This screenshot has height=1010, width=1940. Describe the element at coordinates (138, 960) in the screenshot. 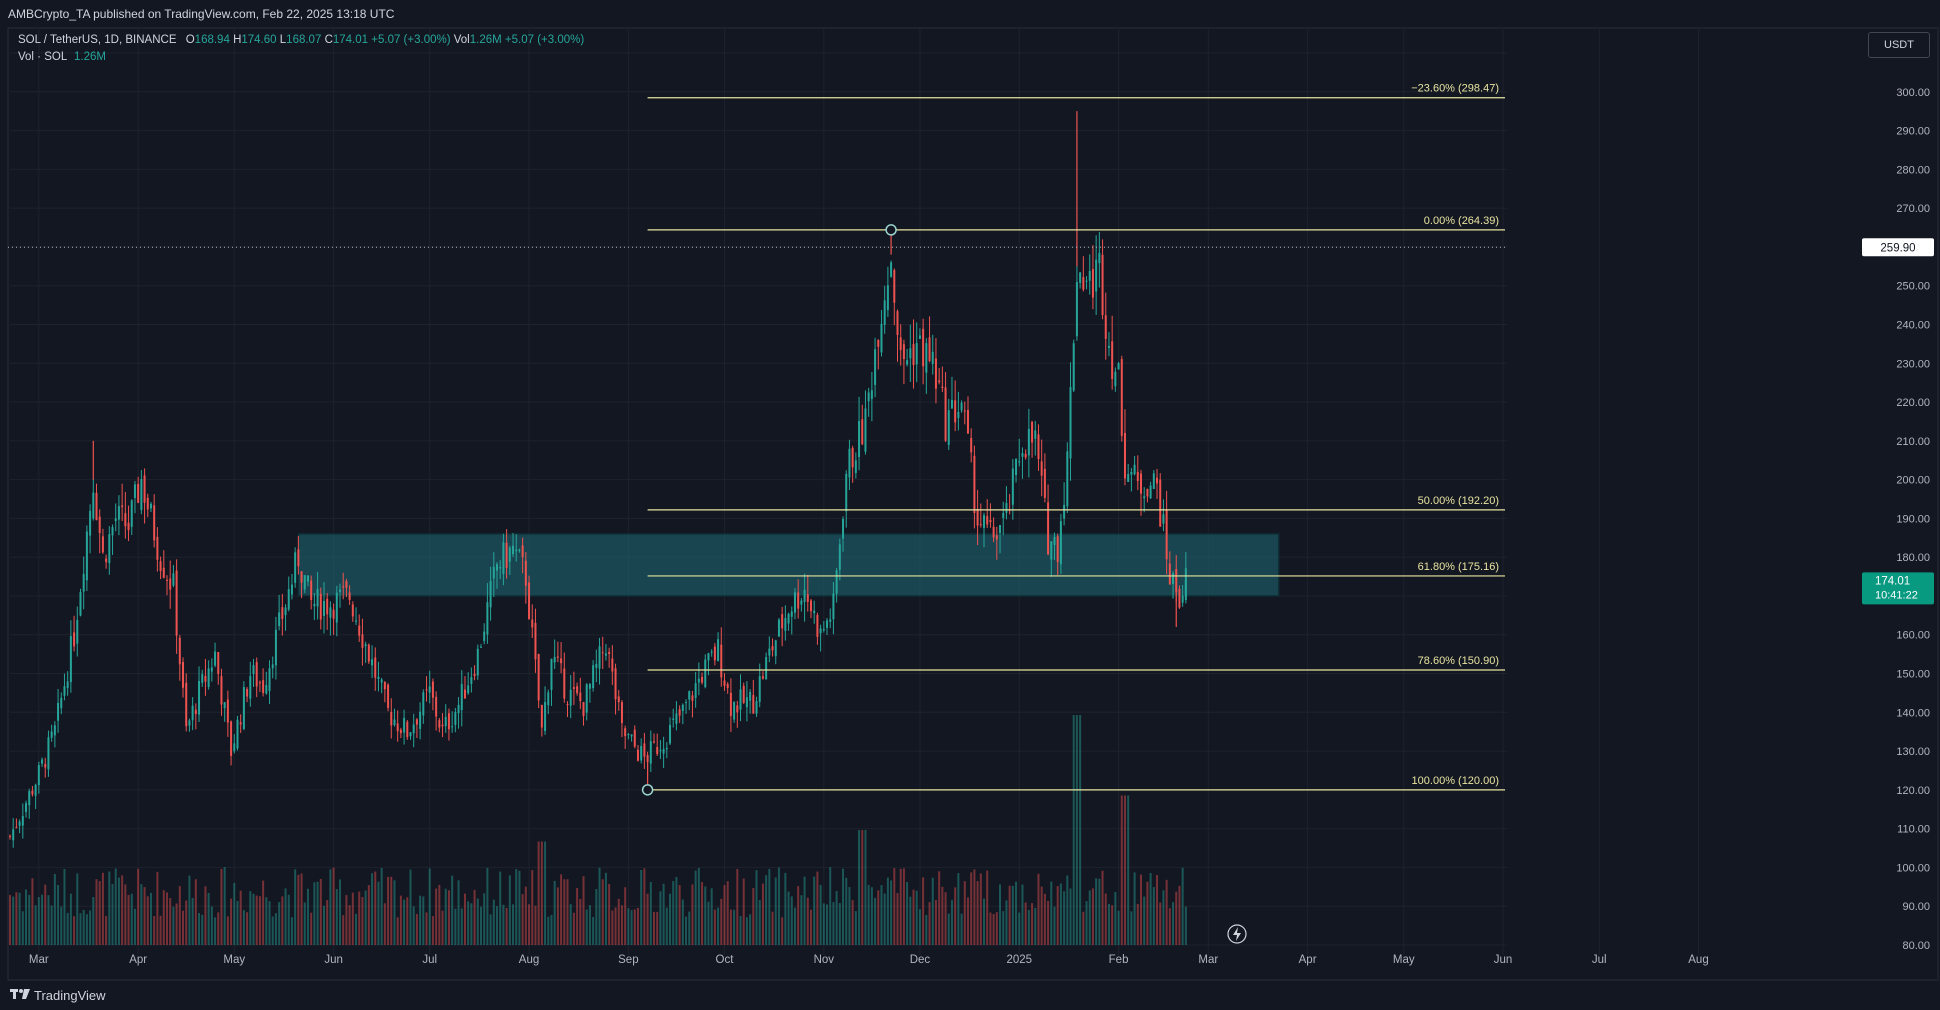

I see `time-axis-label: Apr` at that location.